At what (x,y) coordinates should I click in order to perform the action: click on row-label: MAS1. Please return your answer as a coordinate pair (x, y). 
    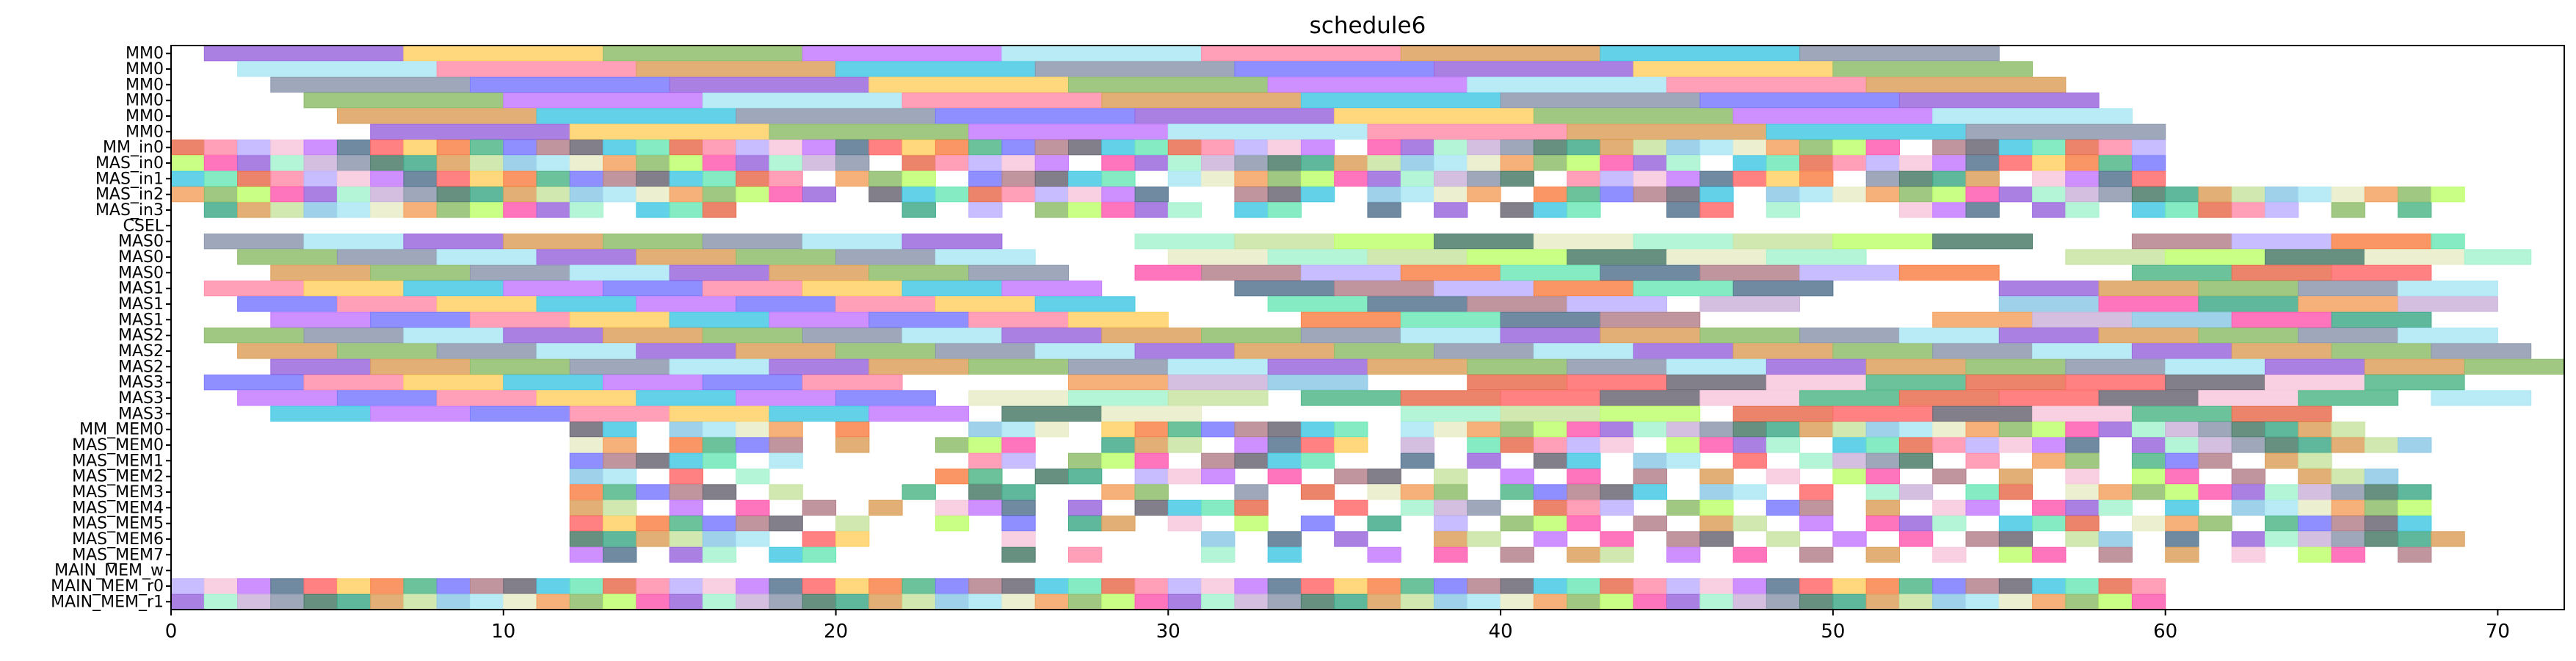
    Looking at the image, I should click on (141, 304).